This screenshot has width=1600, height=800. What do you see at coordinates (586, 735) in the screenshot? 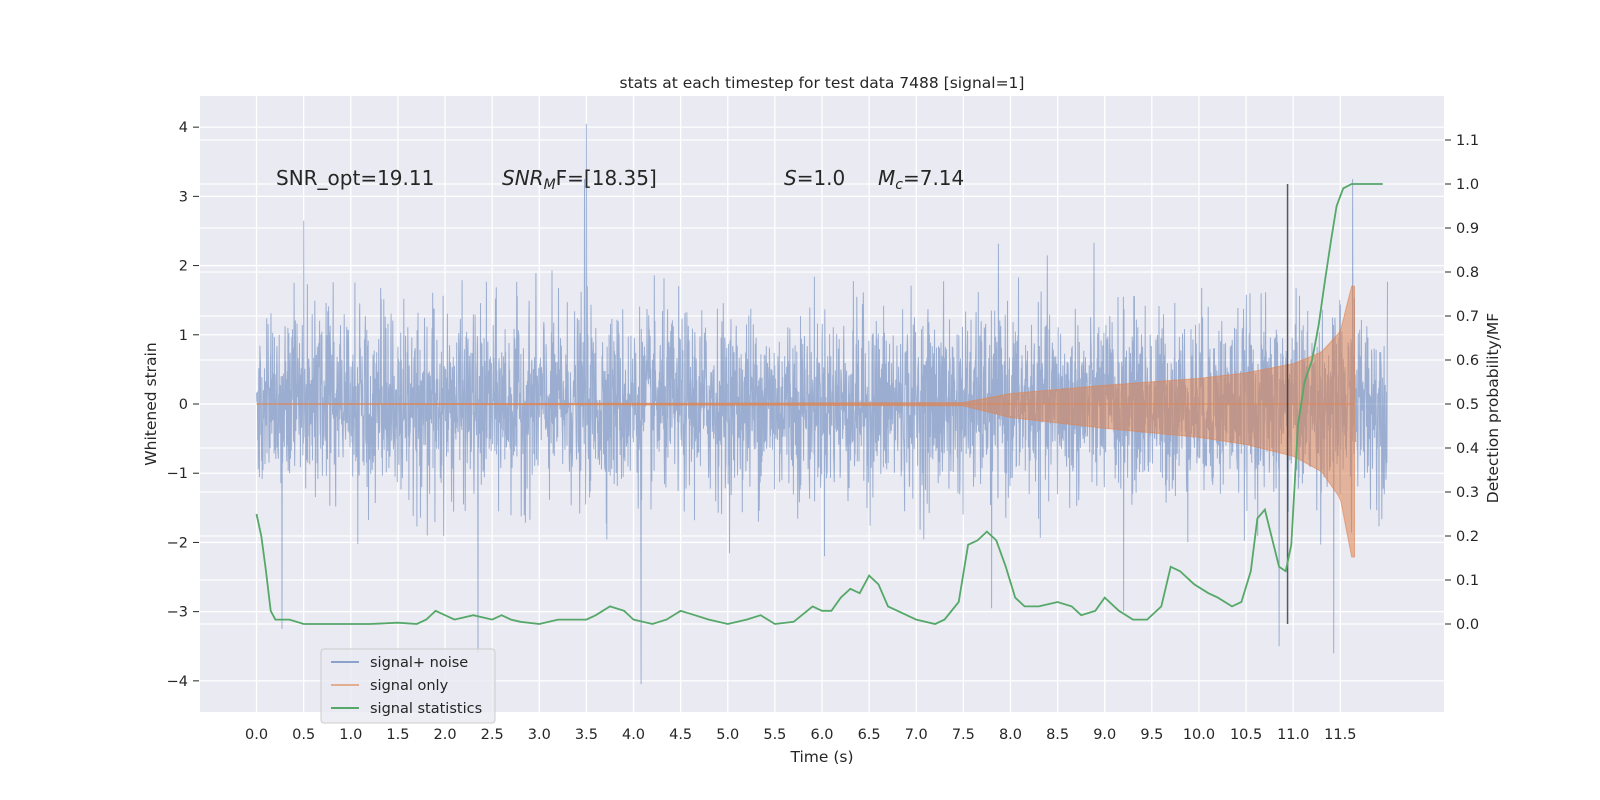
I see `x-tick-label: 3.5` at bounding box center [586, 735].